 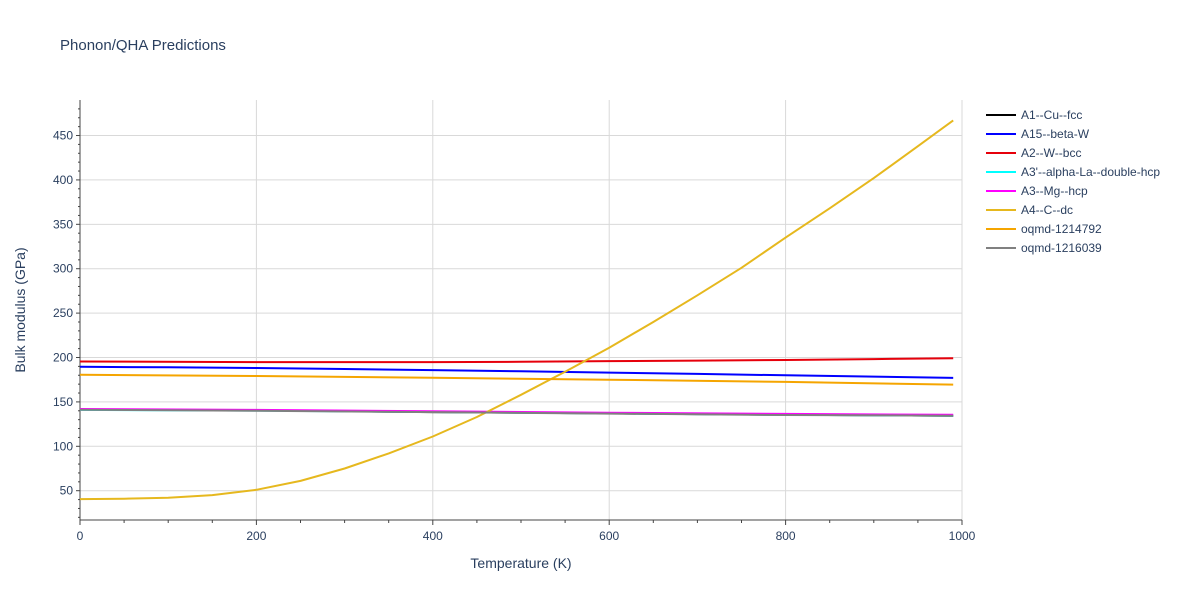 What do you see at coordinates (1090, 172) in the screenshot?
I see `legend-label: A3'--alpha-La--double-hcp` at bounding box center [1090, 172].